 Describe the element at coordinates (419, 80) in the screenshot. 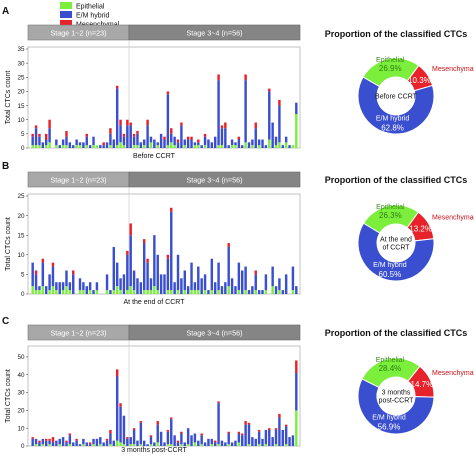

I see `pie-slice-percent-mesenchymal: 10.3%` at that location.